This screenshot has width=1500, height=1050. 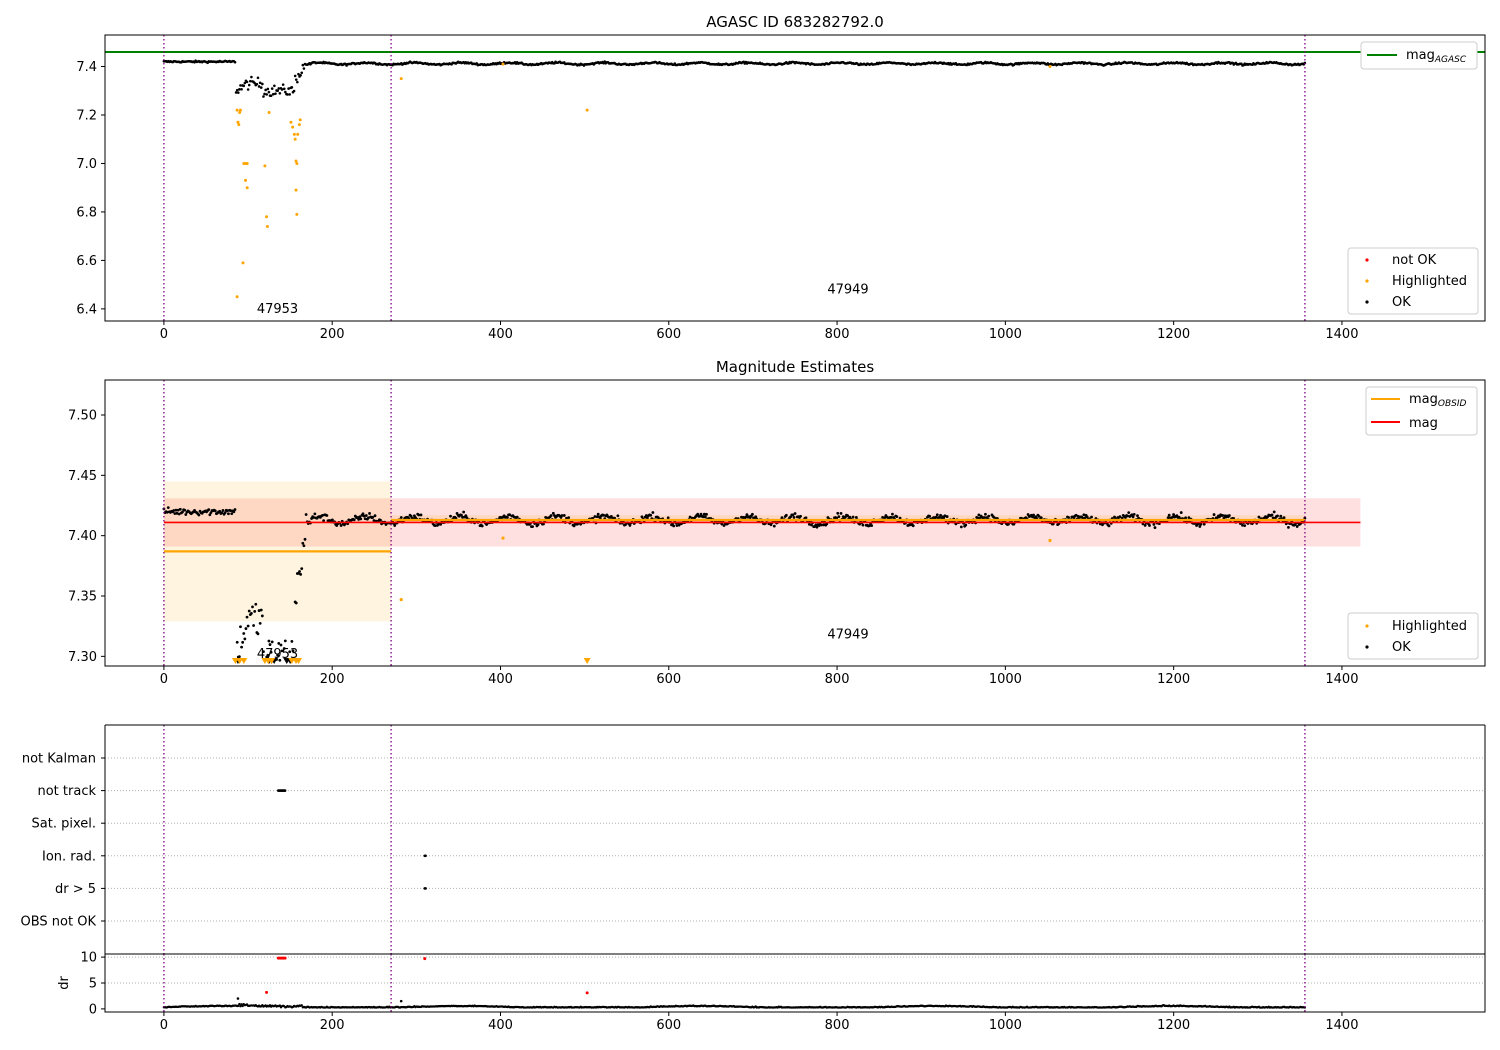 What do you see at coordinates (1429, 281) in the screenshot?
I see `legend-highlighted: Highlighted` at bounding box center [1429, 281].